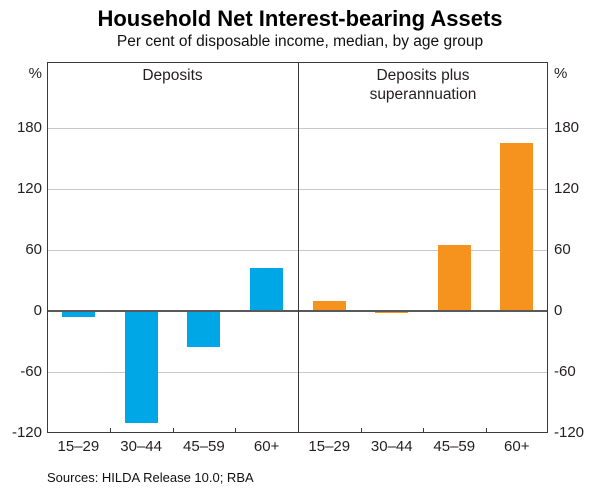 The width and height of the screenshot is (600, 497). Describe the element at coordinates (33, 250) in the screenshot. I see `y-tick-label-left-60: 60` at that location.